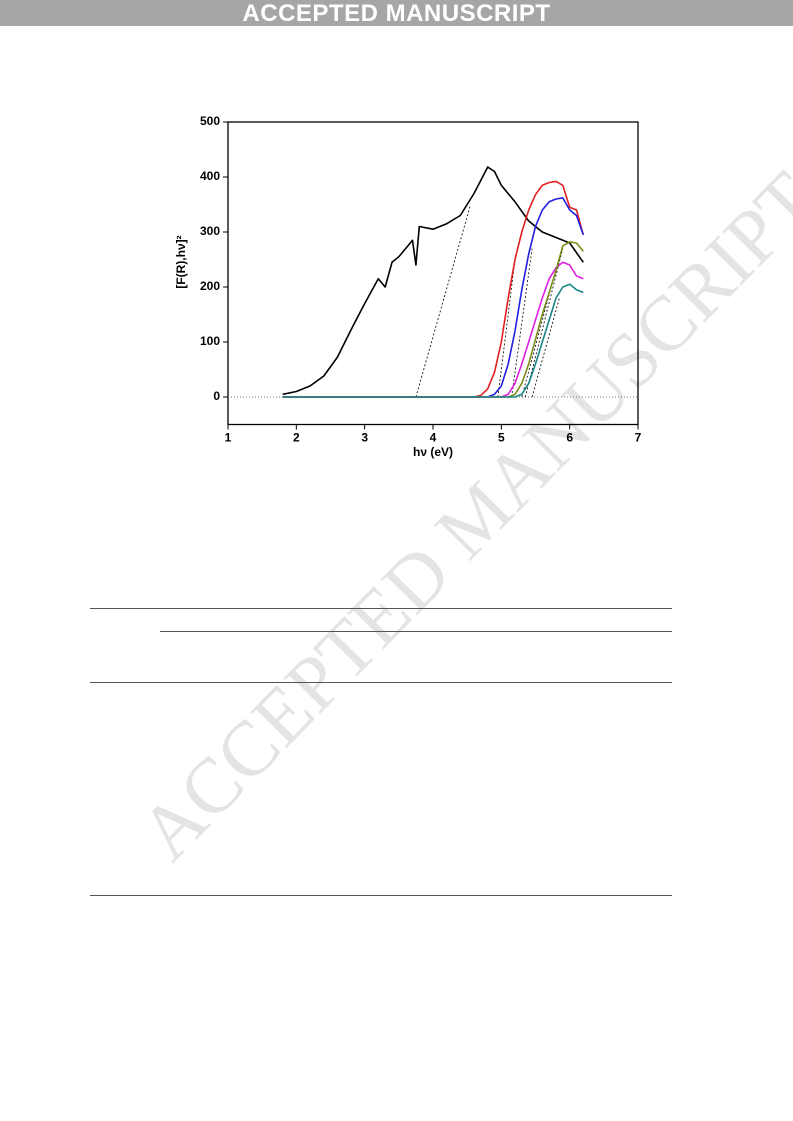 Image resolution: width=793 pixels, height=1121 pixels. I want to click on y-tick-label: 0, so click(216, 396).